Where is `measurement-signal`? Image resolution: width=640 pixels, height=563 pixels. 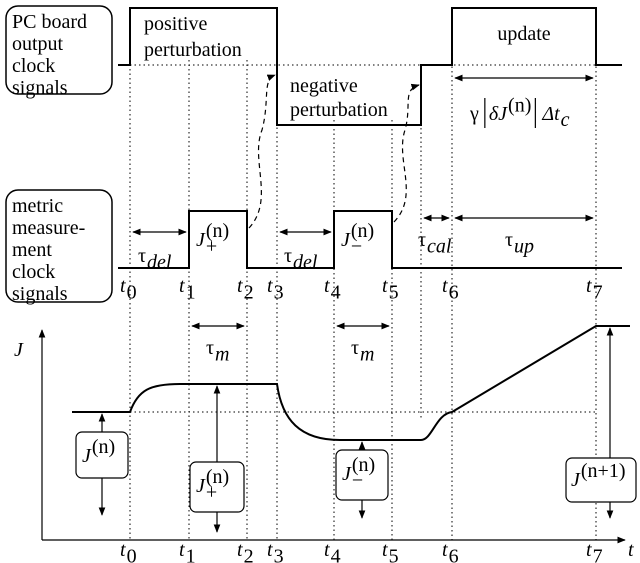 measurement-signal is located at coordinates (370, 239).